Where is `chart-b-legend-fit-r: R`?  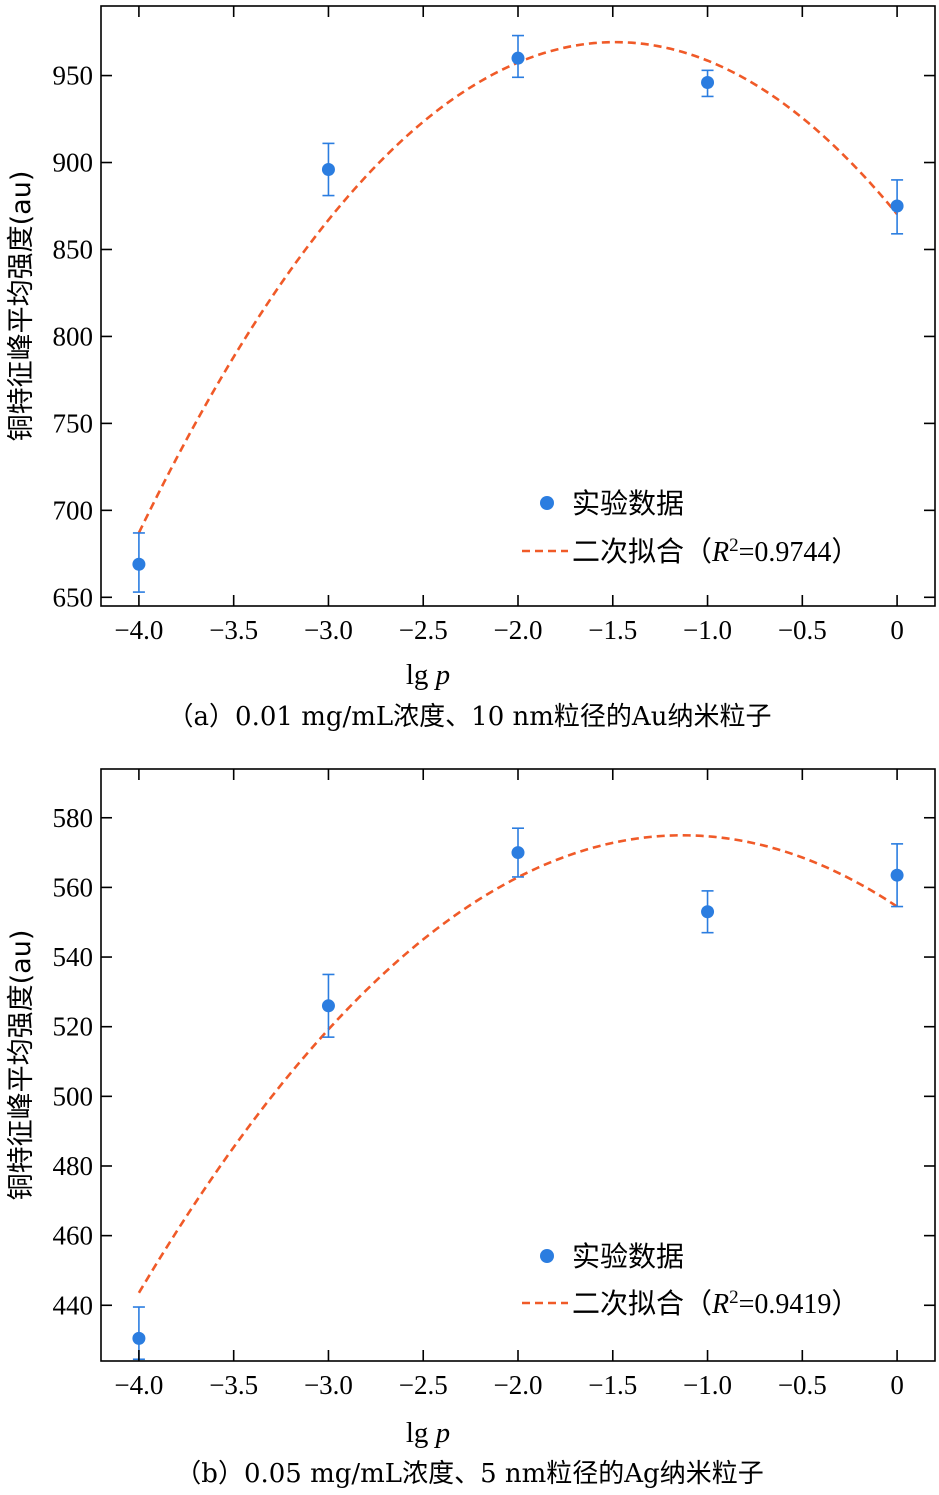 chart-b-legend-fit-r: R is located at coordinates (720, 1304).